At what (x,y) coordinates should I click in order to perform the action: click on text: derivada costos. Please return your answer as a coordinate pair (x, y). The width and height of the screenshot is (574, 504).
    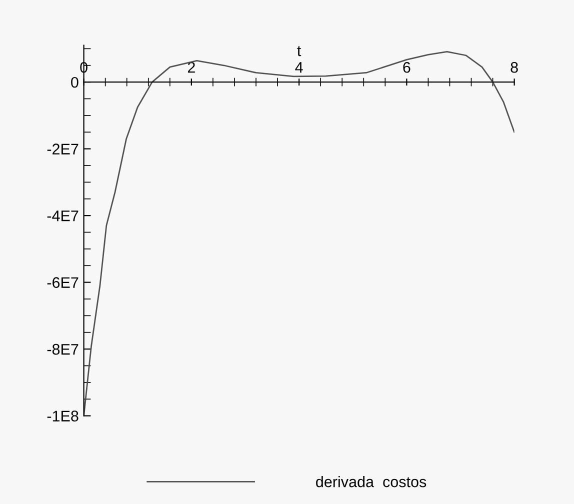
    Looking at the image, I should click on (371, 482).